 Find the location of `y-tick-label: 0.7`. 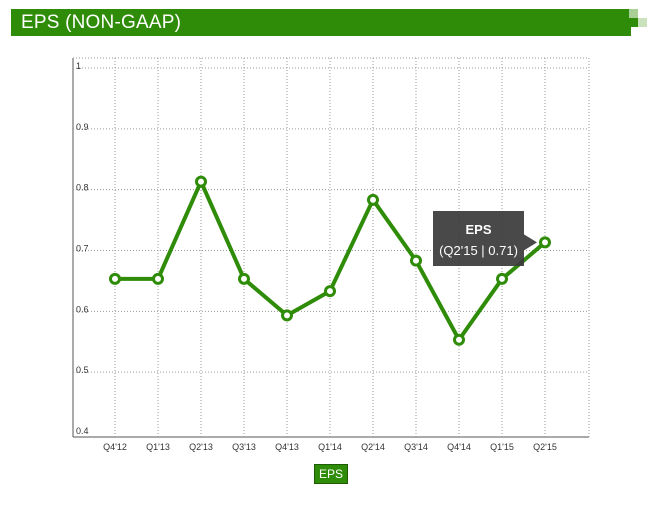

y-tick-label: 0.7 is located at coordinates (82, 249).